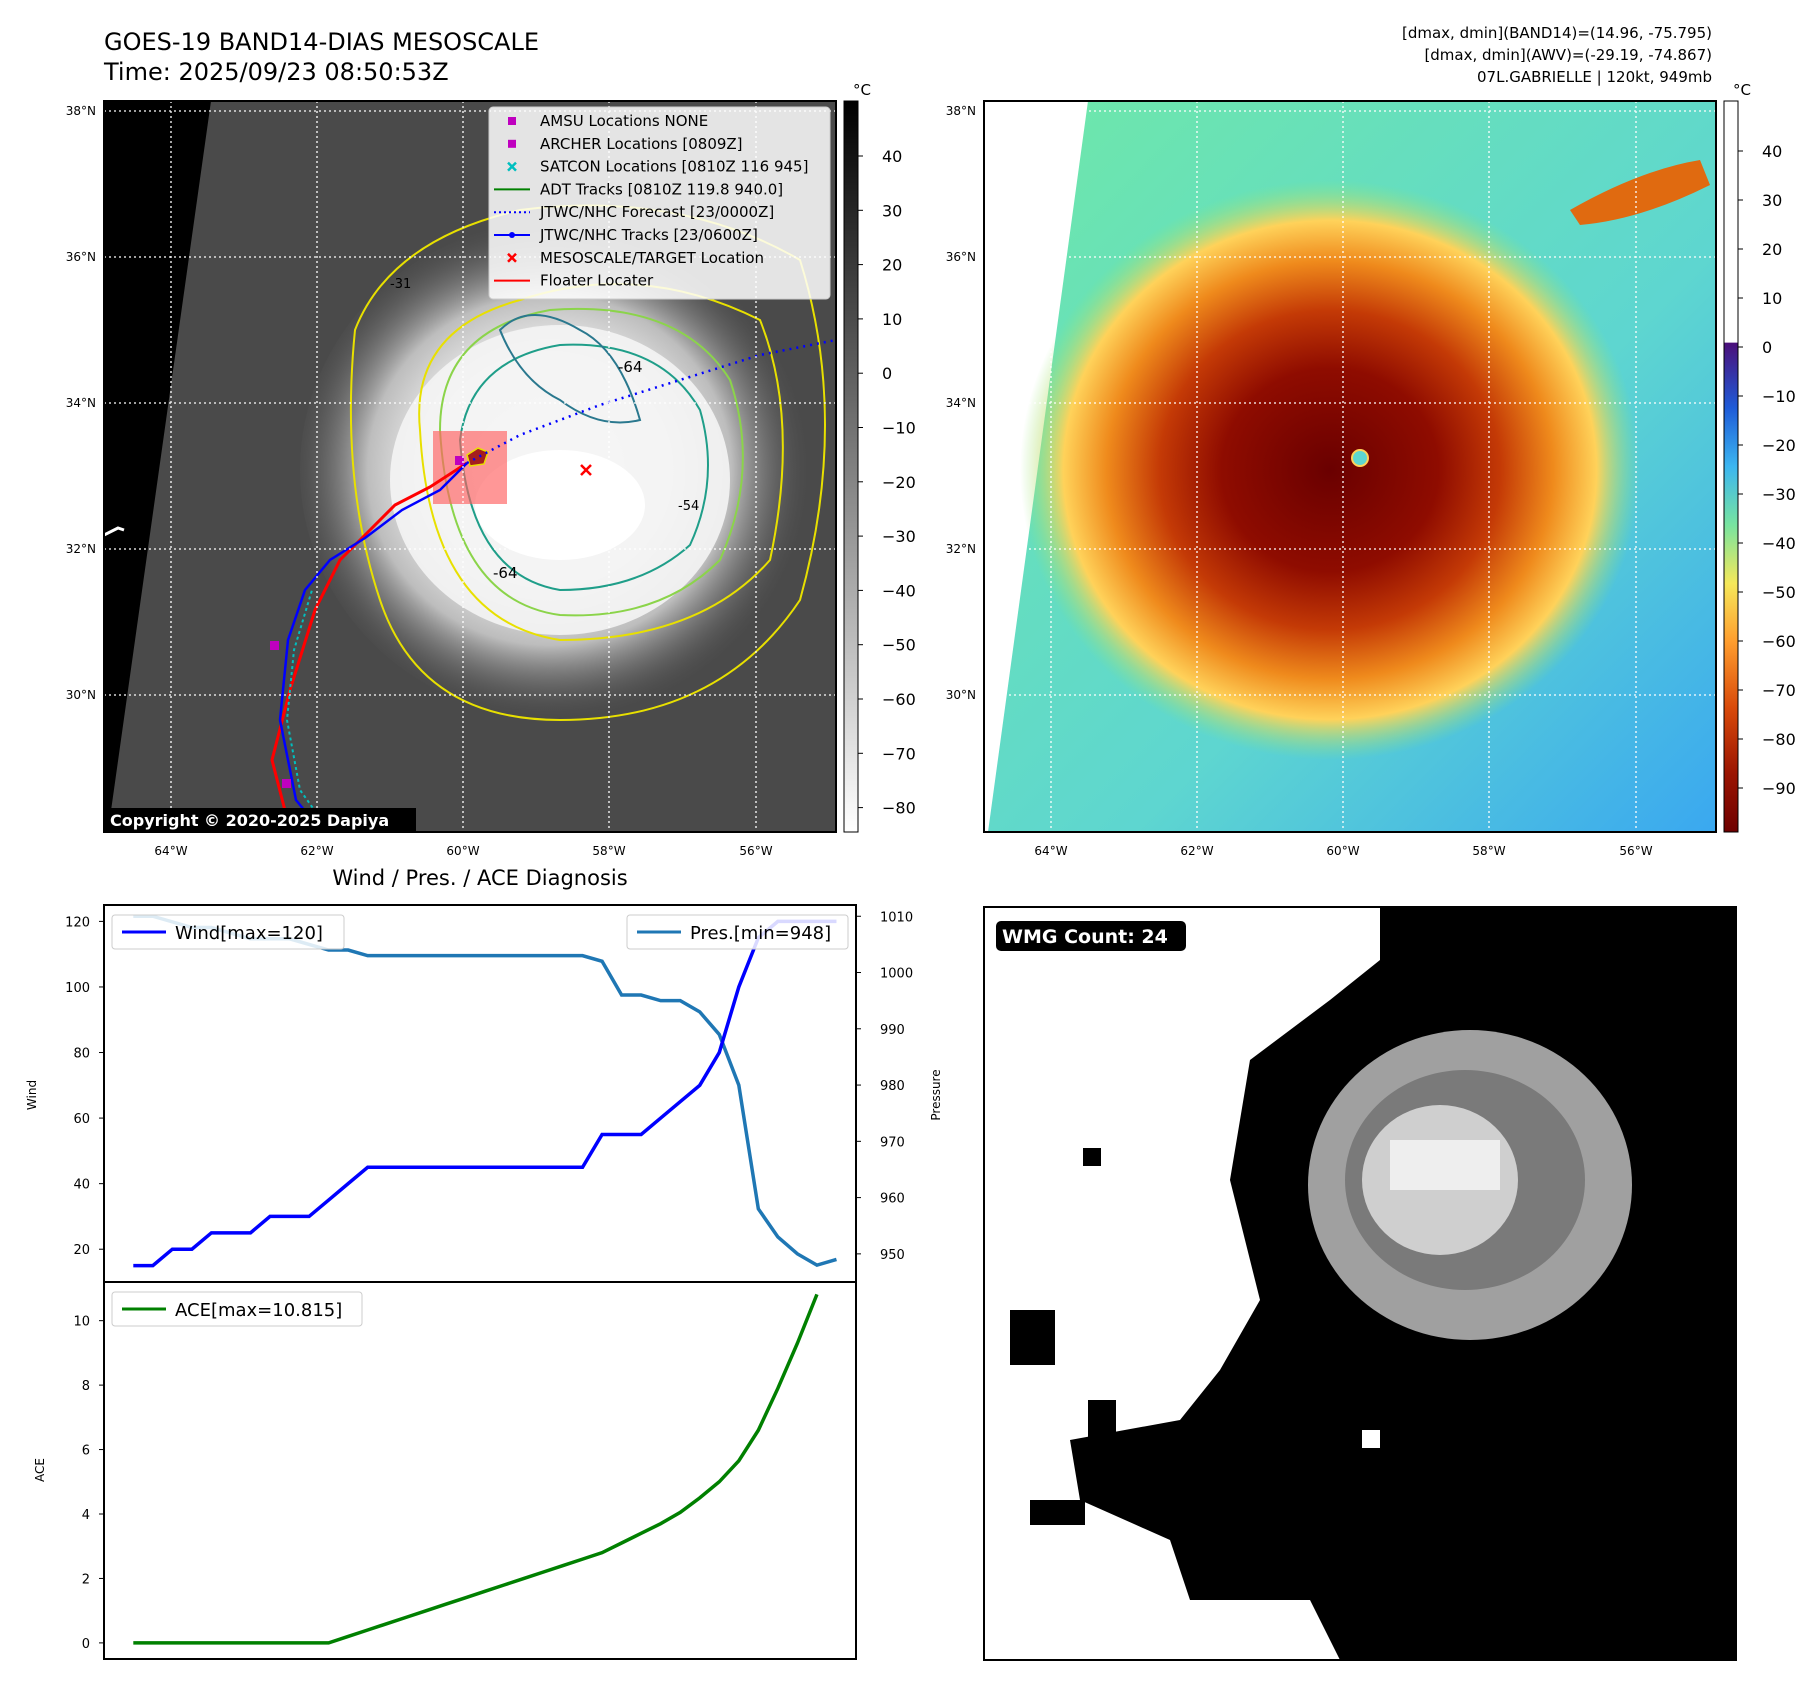 The height and width of the screenshot is (1690, 1797). Describe the element at coordinates (641, 144) in the screenshot. I see `legend-item-label: ARCHER Locations [0809Z]` at that location.